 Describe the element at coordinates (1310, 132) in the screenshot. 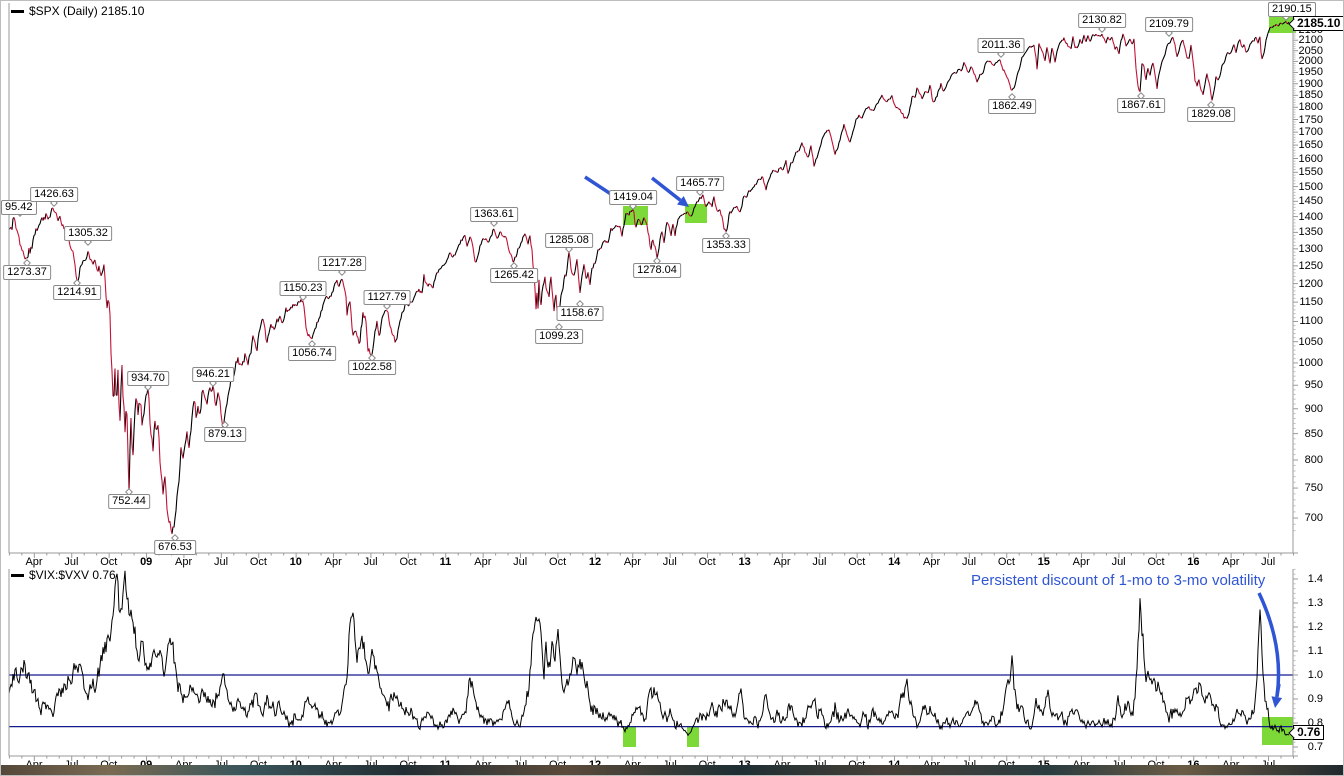

I see `spx-y-tick-label: 1700` at that location.